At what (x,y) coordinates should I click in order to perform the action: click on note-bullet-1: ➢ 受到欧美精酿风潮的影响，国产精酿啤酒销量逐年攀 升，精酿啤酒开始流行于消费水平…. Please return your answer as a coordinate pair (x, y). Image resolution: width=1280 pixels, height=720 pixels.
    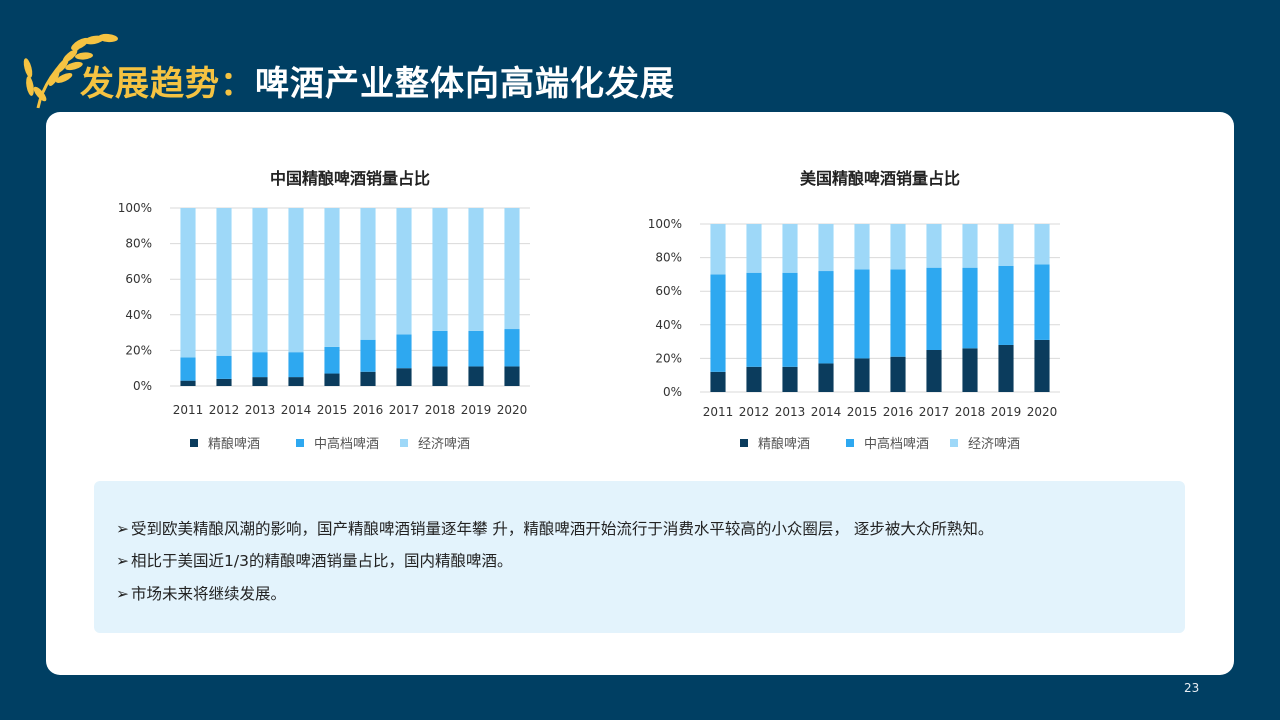
    Looking at the image, I should click on (554, 528).